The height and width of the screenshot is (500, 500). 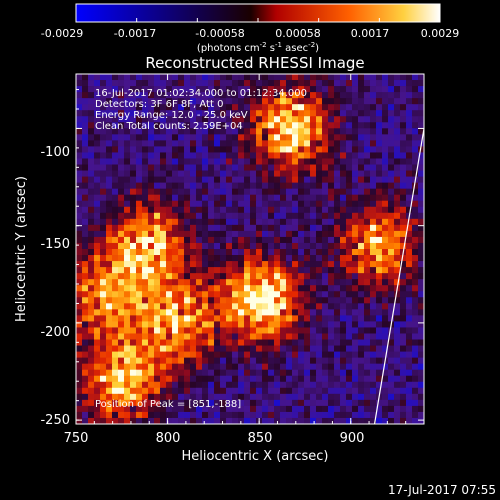 I want to click on x-axis-title: Heliocentric X (arcsec), so click(x=255, y=456).